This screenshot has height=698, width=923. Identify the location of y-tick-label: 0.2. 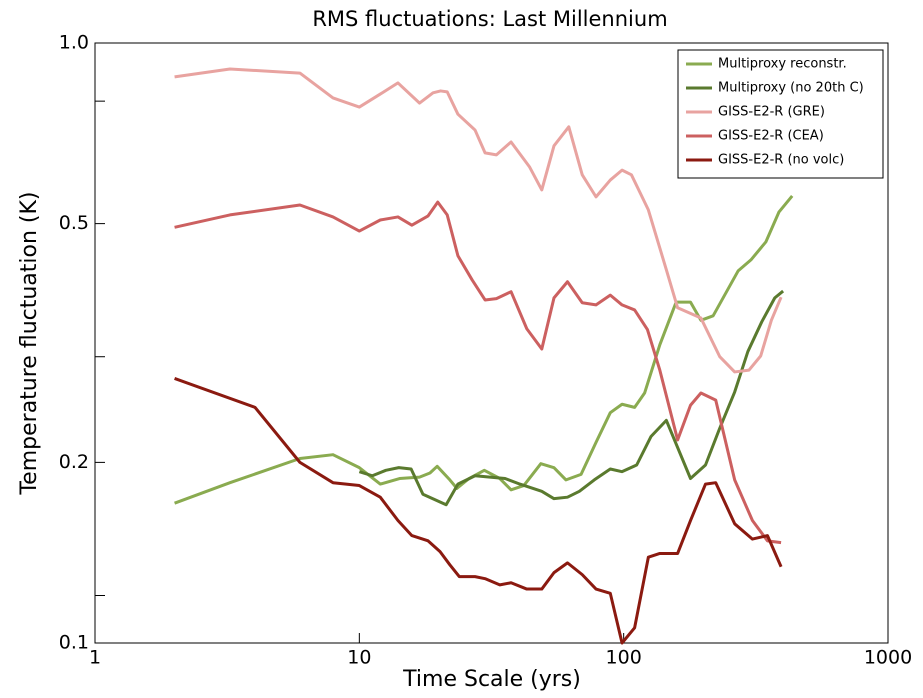
(74, 462).